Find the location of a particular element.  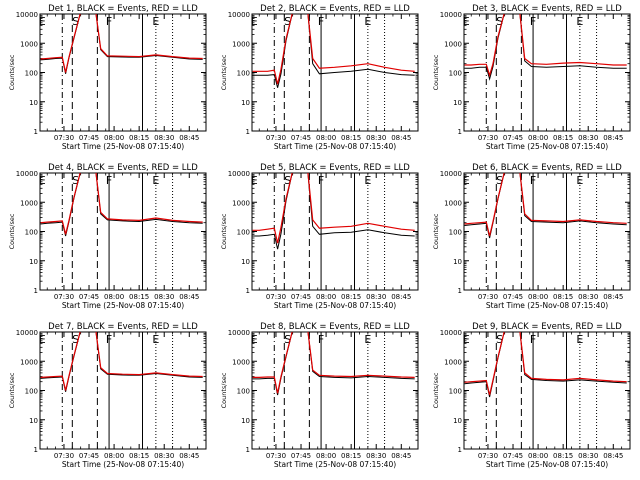

panel-title: Det 6, BLACK = Events, RED = LLD is located at coordinates (547, 168).